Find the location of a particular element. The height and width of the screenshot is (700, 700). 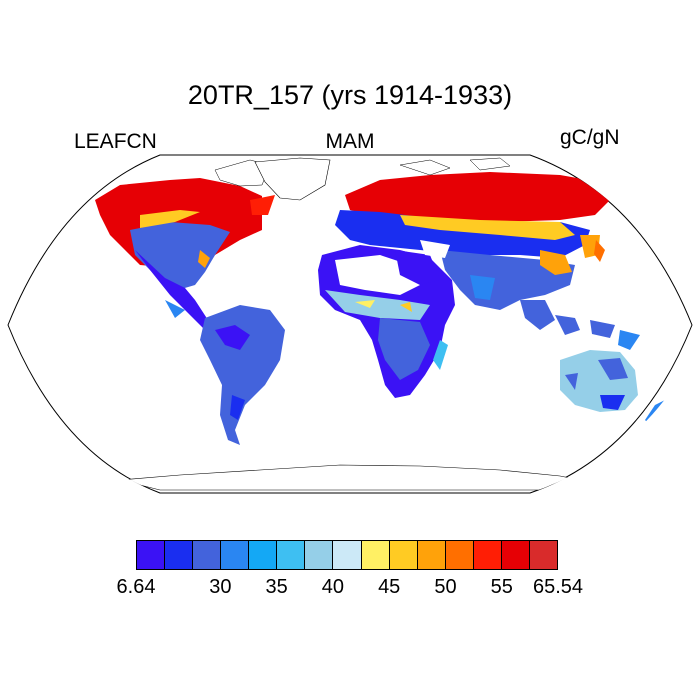

colorbar-tick-label: 35 is located at coordinates (276, 587).